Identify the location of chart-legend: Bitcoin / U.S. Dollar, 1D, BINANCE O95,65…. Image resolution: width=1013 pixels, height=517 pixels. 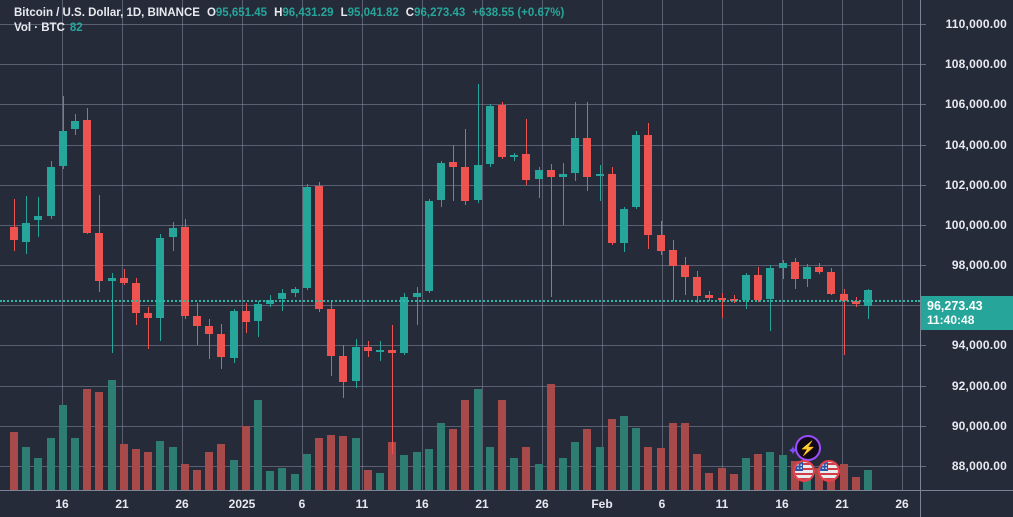
(289, 21).